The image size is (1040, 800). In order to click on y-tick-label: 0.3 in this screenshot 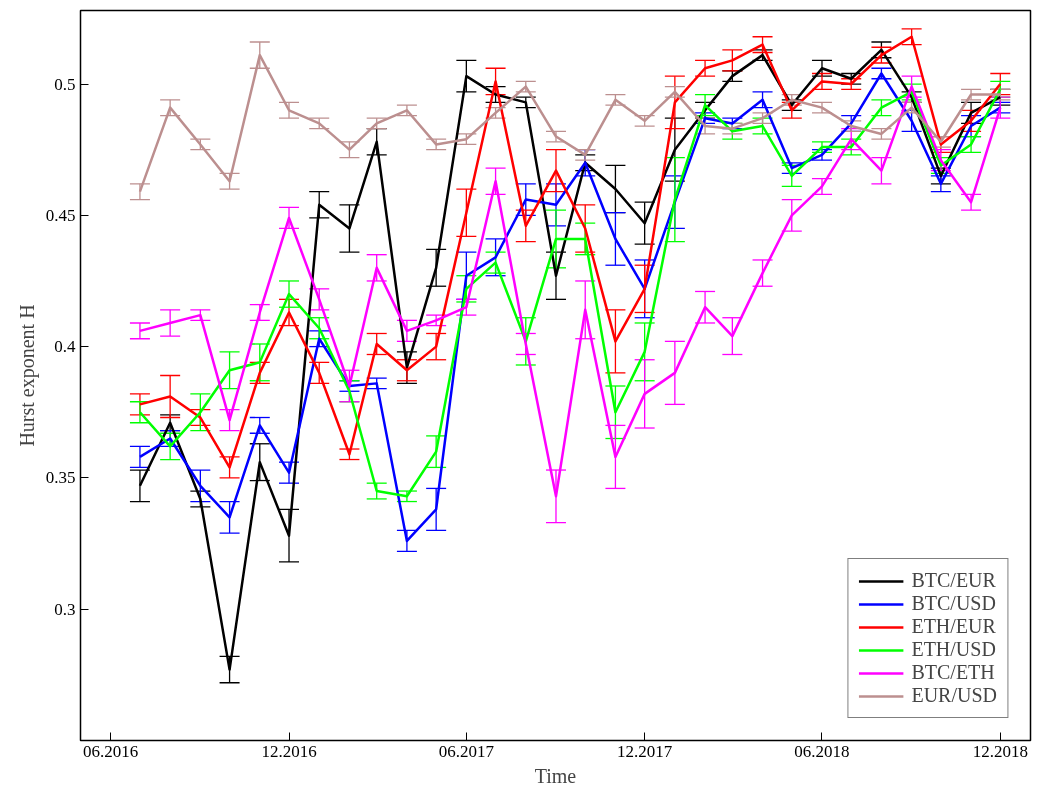, I will do `click(65, 609)`.